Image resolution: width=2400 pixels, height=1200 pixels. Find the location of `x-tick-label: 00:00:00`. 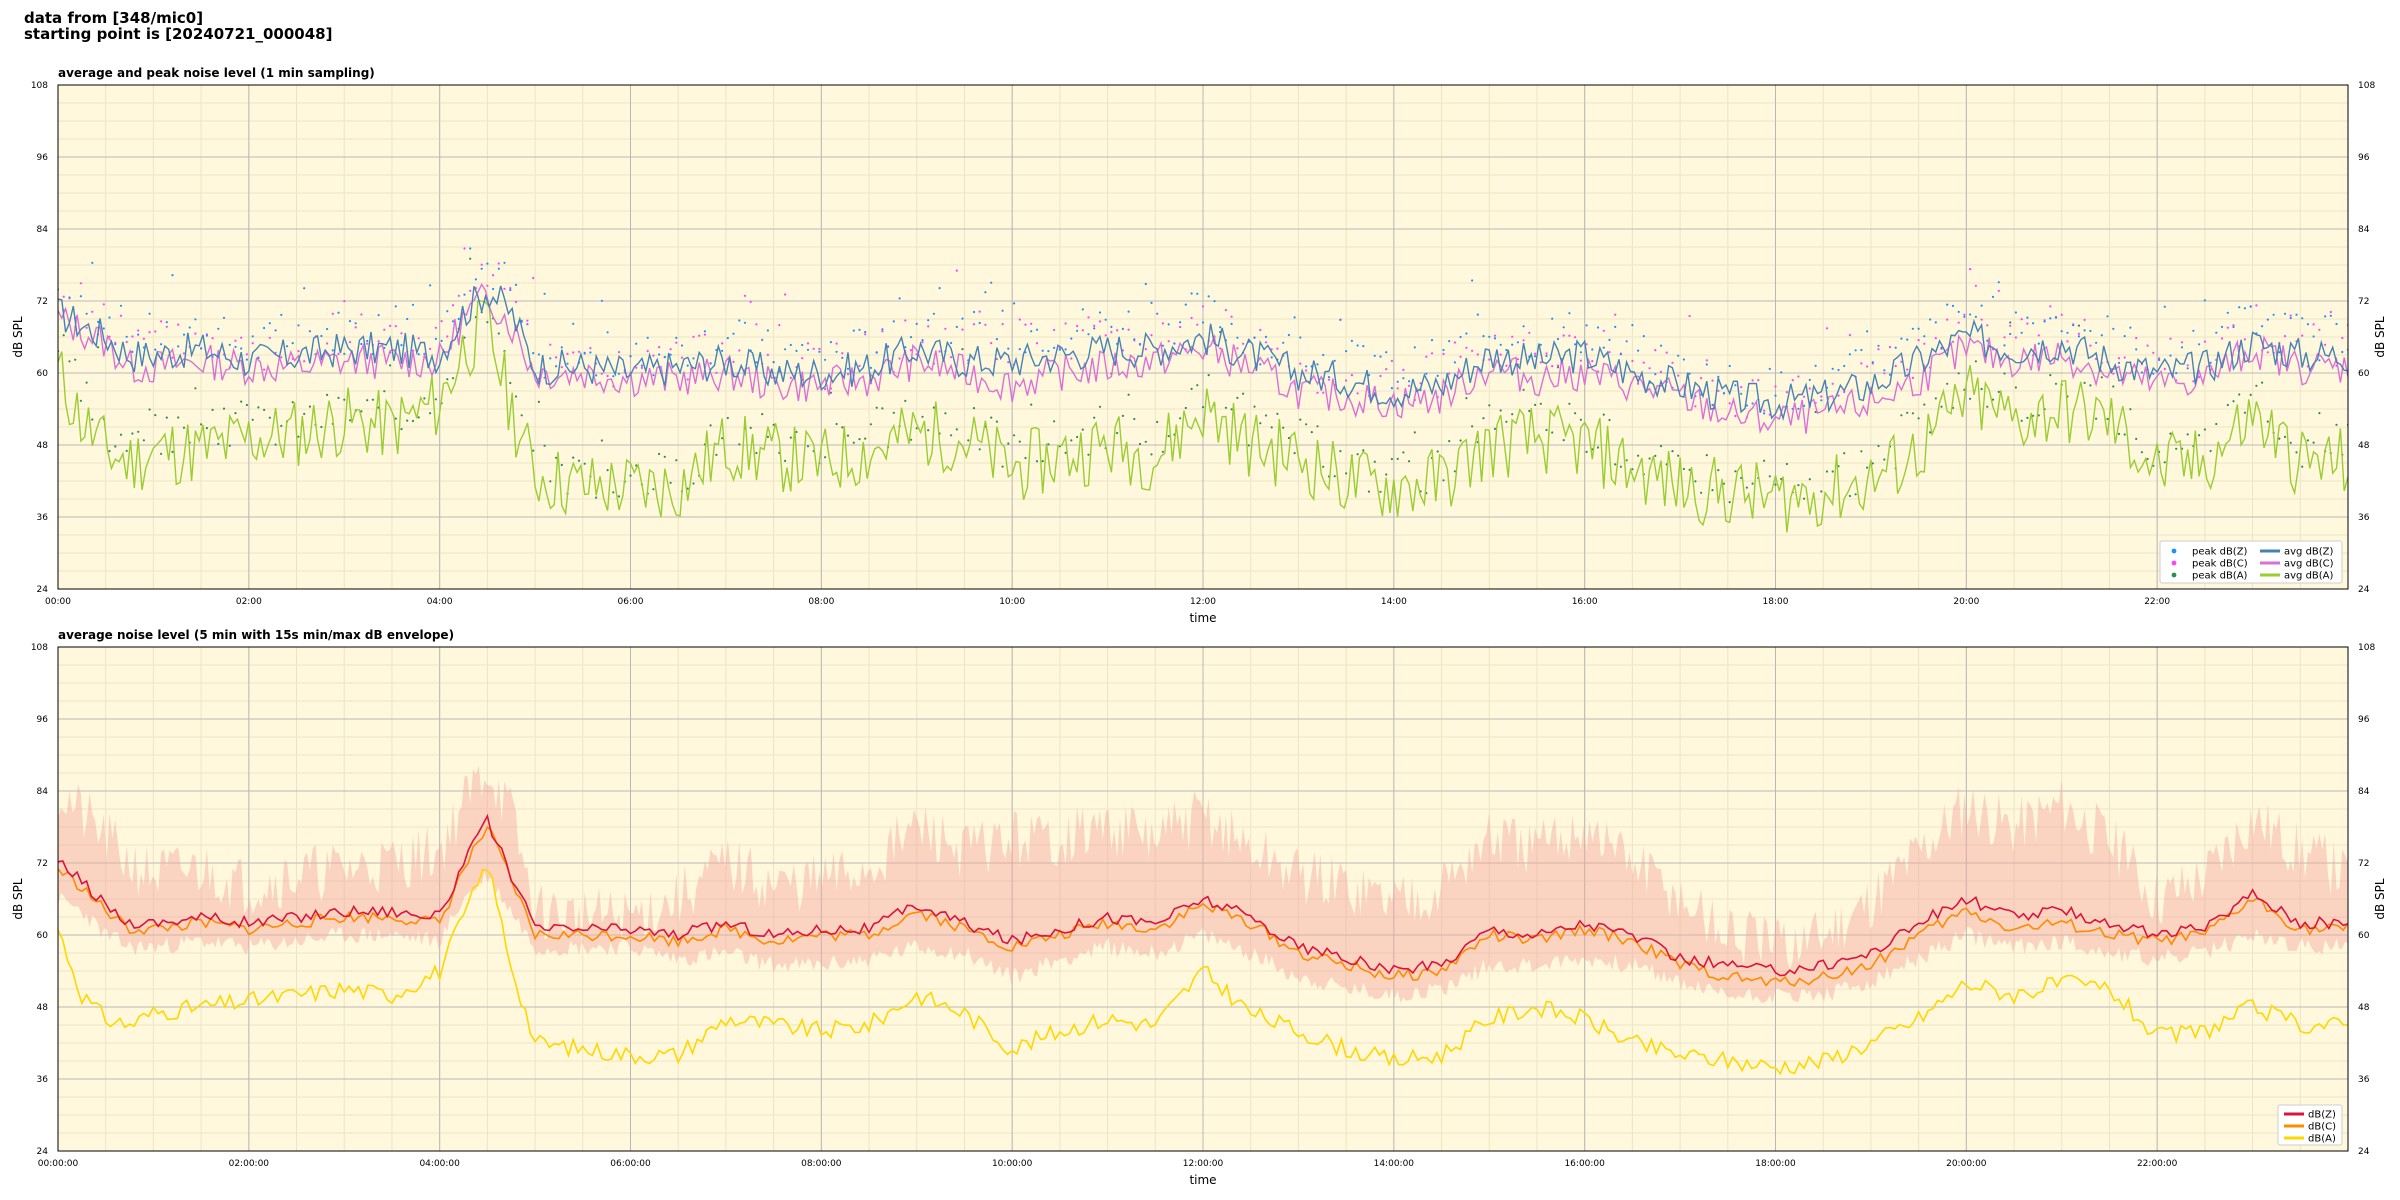

x-tick-label: 00:00:00 is located at coordinates (58, 1164).